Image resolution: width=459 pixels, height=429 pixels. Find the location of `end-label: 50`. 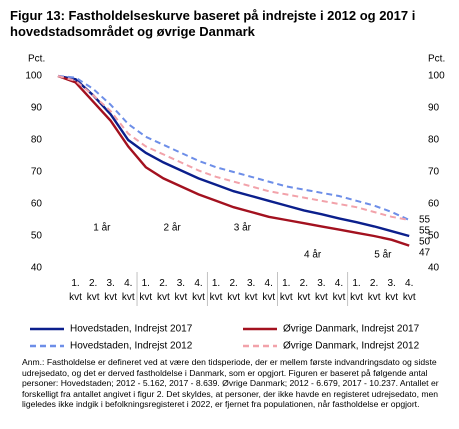

end-label: 50 is located at coordinates (425, 242).